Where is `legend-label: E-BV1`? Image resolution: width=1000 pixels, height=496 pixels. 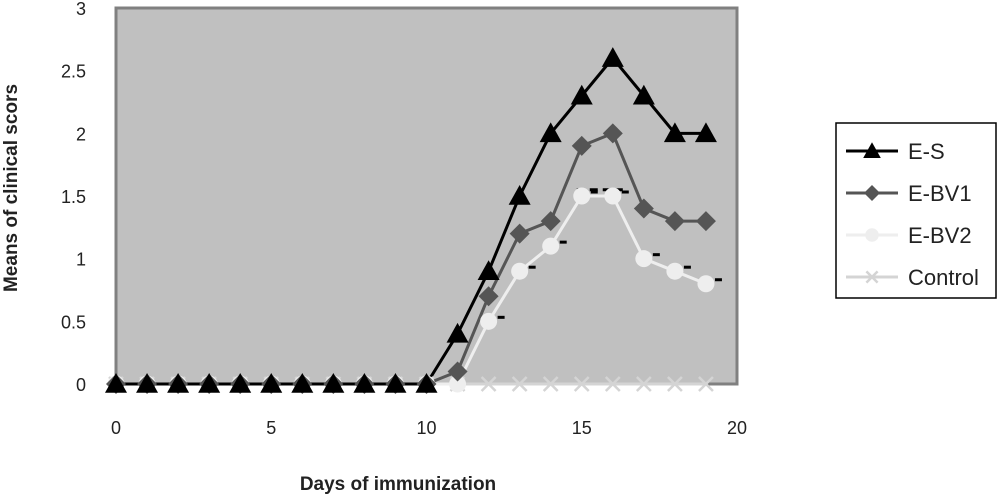 legend-label: E-BV1 is located at coordinates (940, 193).